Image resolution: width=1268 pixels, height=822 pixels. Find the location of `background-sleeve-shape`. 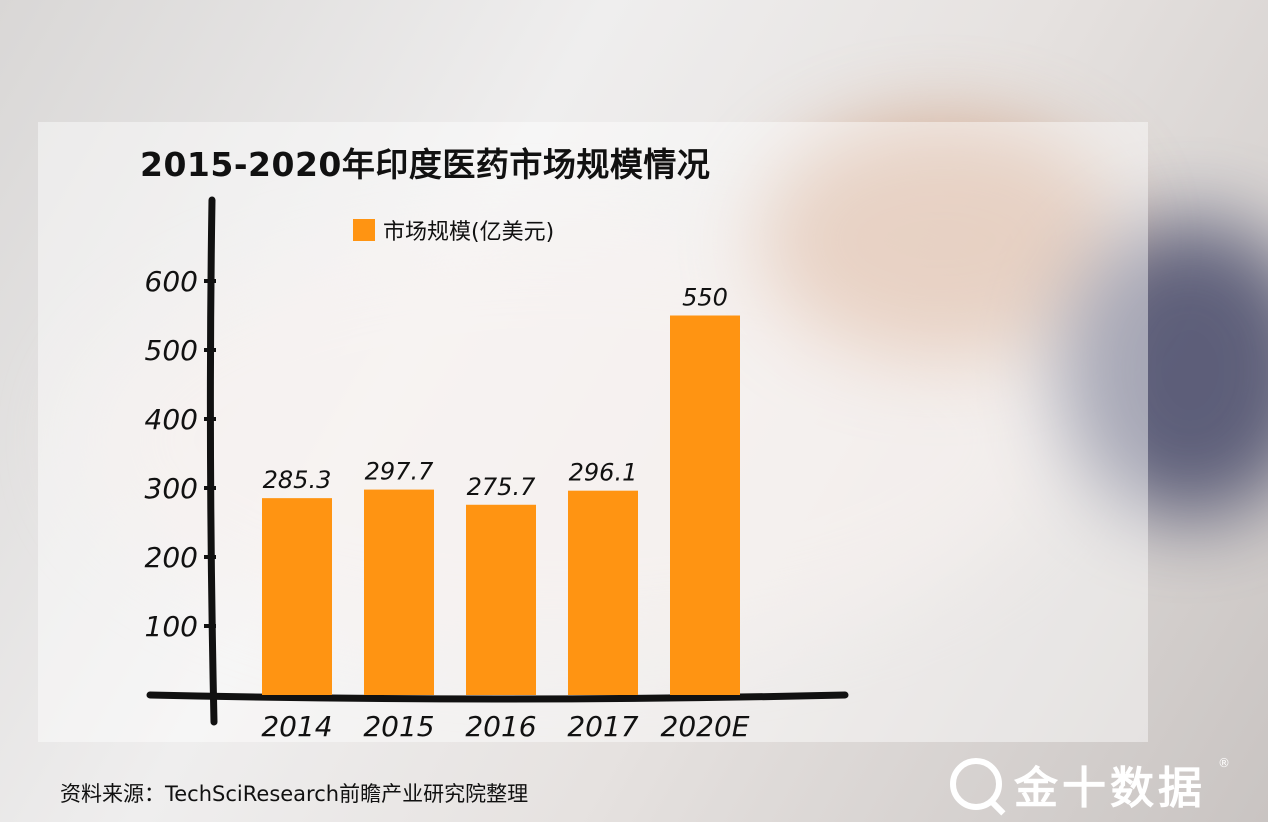

background-sleeve-shape is located at coordinates (1164, 370).